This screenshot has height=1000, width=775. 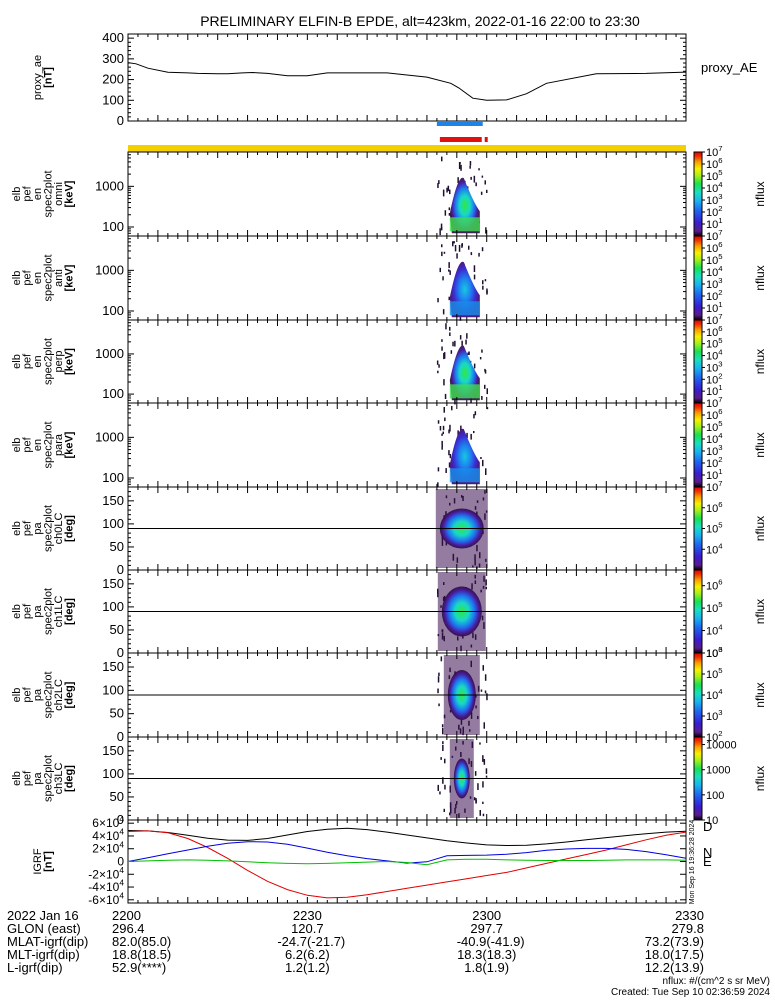 What do you see at coordinates (126, 915) in the screenshot?
I see `info-row-value: 2200` at bounding box center [126, 915].